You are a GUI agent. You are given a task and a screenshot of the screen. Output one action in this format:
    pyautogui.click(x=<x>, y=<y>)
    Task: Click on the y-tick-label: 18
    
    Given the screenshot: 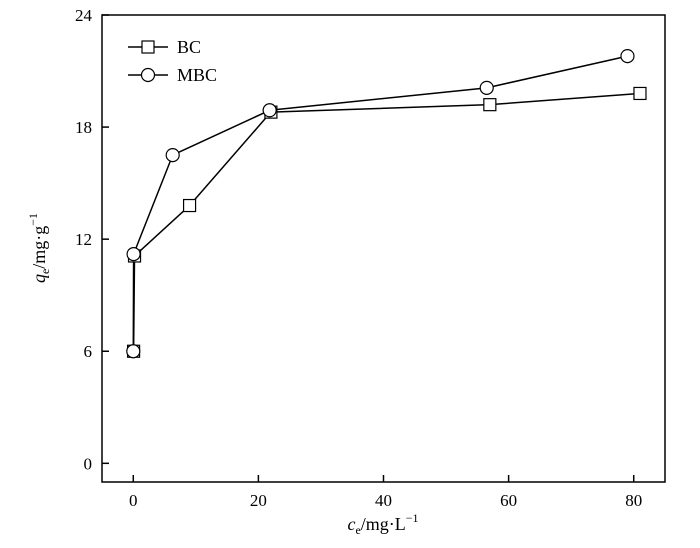 What is the action you would take?
    pyautogui.click(x=83, y=127)
    